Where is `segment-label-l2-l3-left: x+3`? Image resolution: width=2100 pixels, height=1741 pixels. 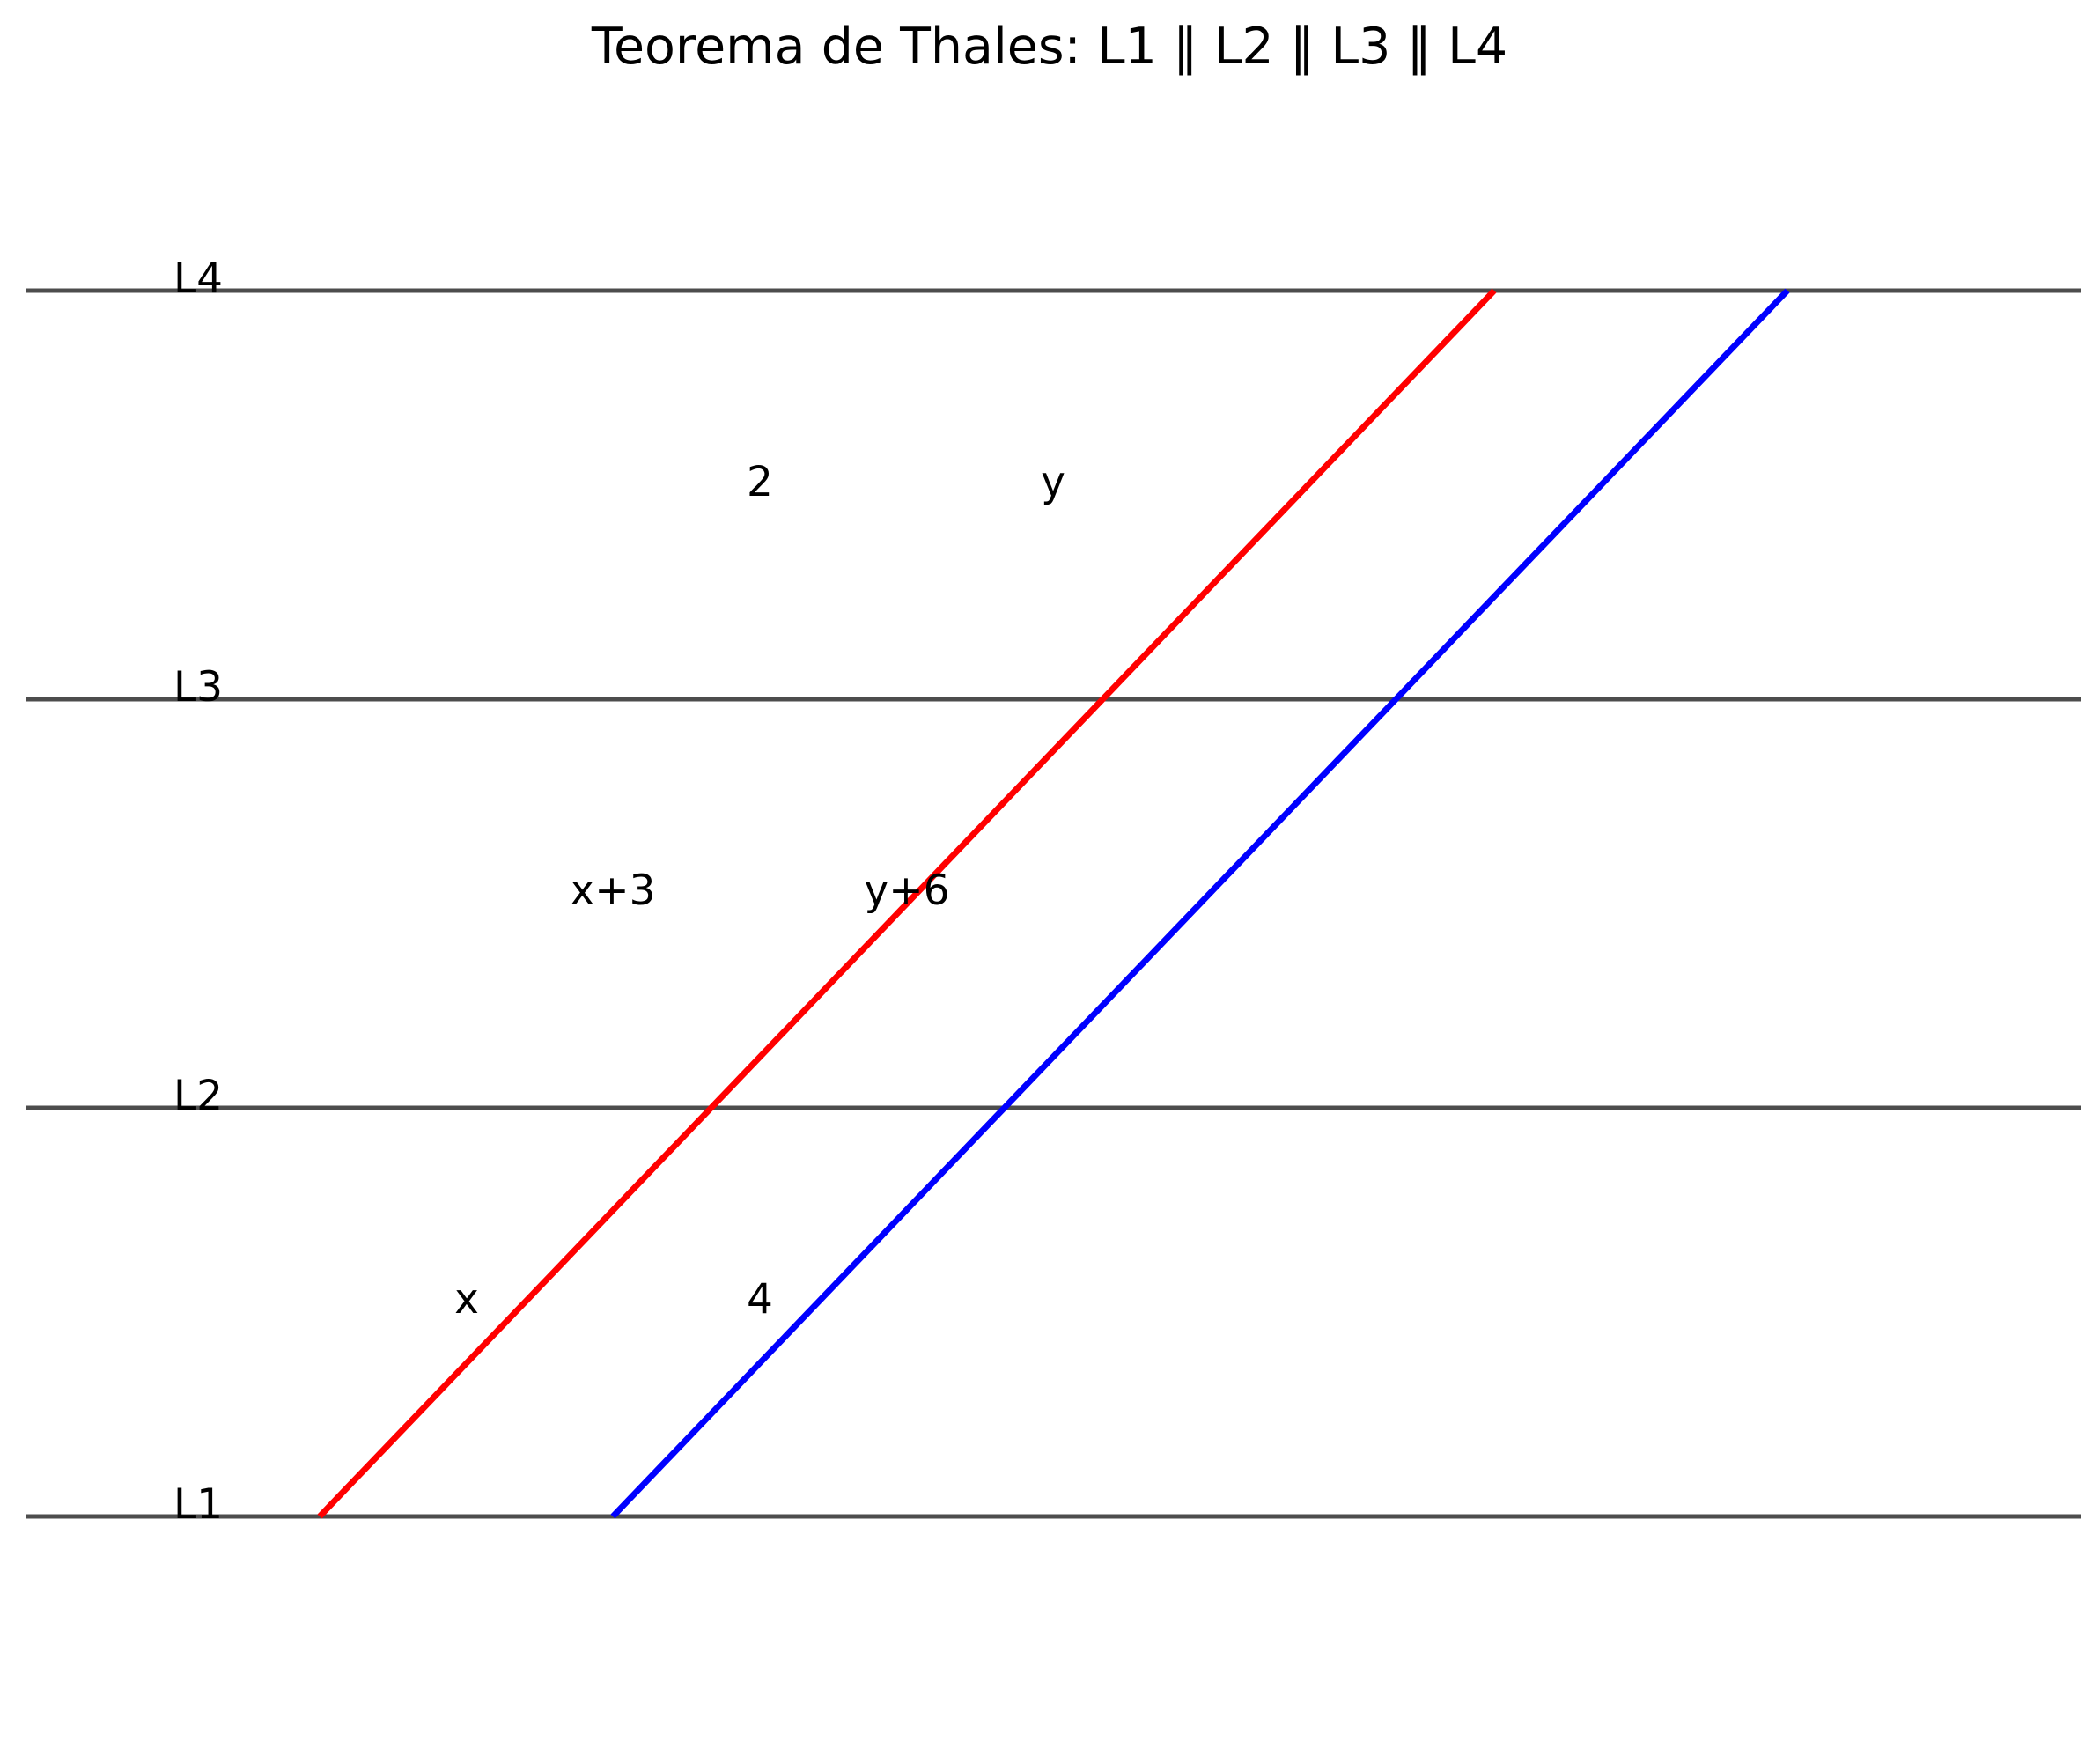
segment-label-l2-l3-left: x+3 is located at coordinates (612, 891).